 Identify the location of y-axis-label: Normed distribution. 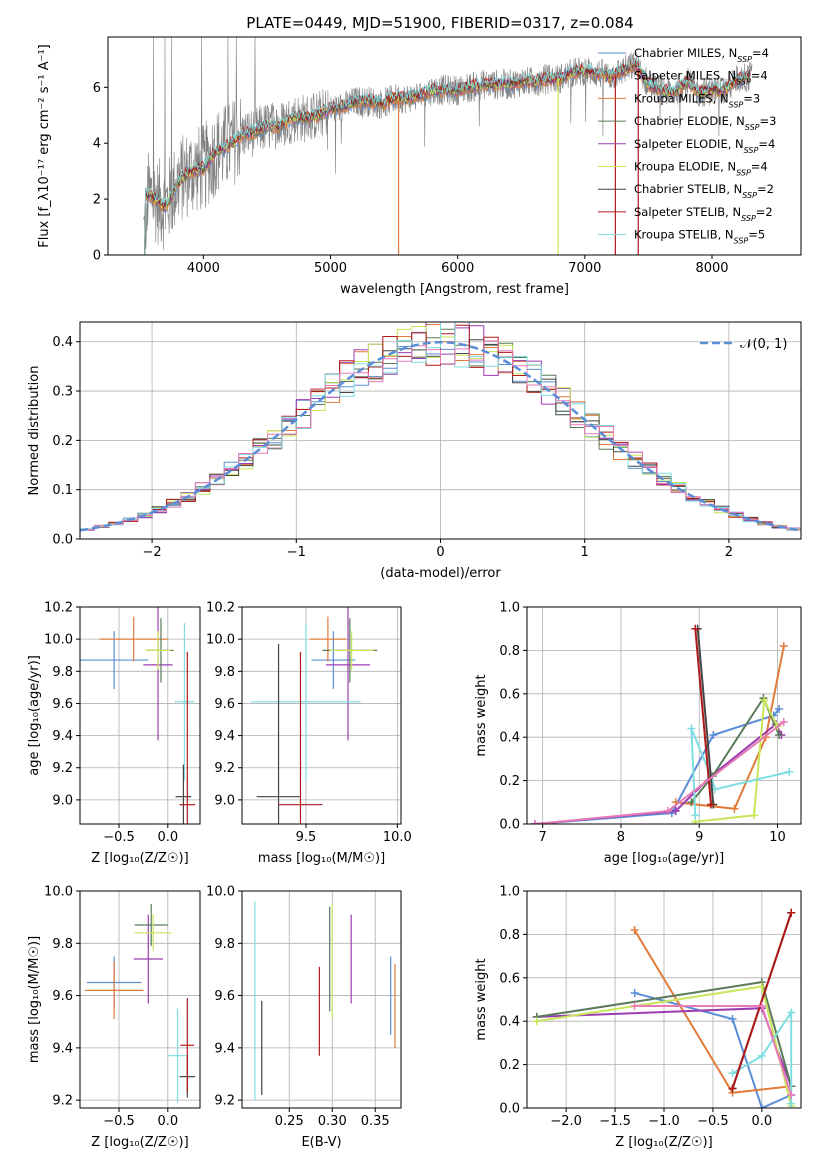
(34, 431).